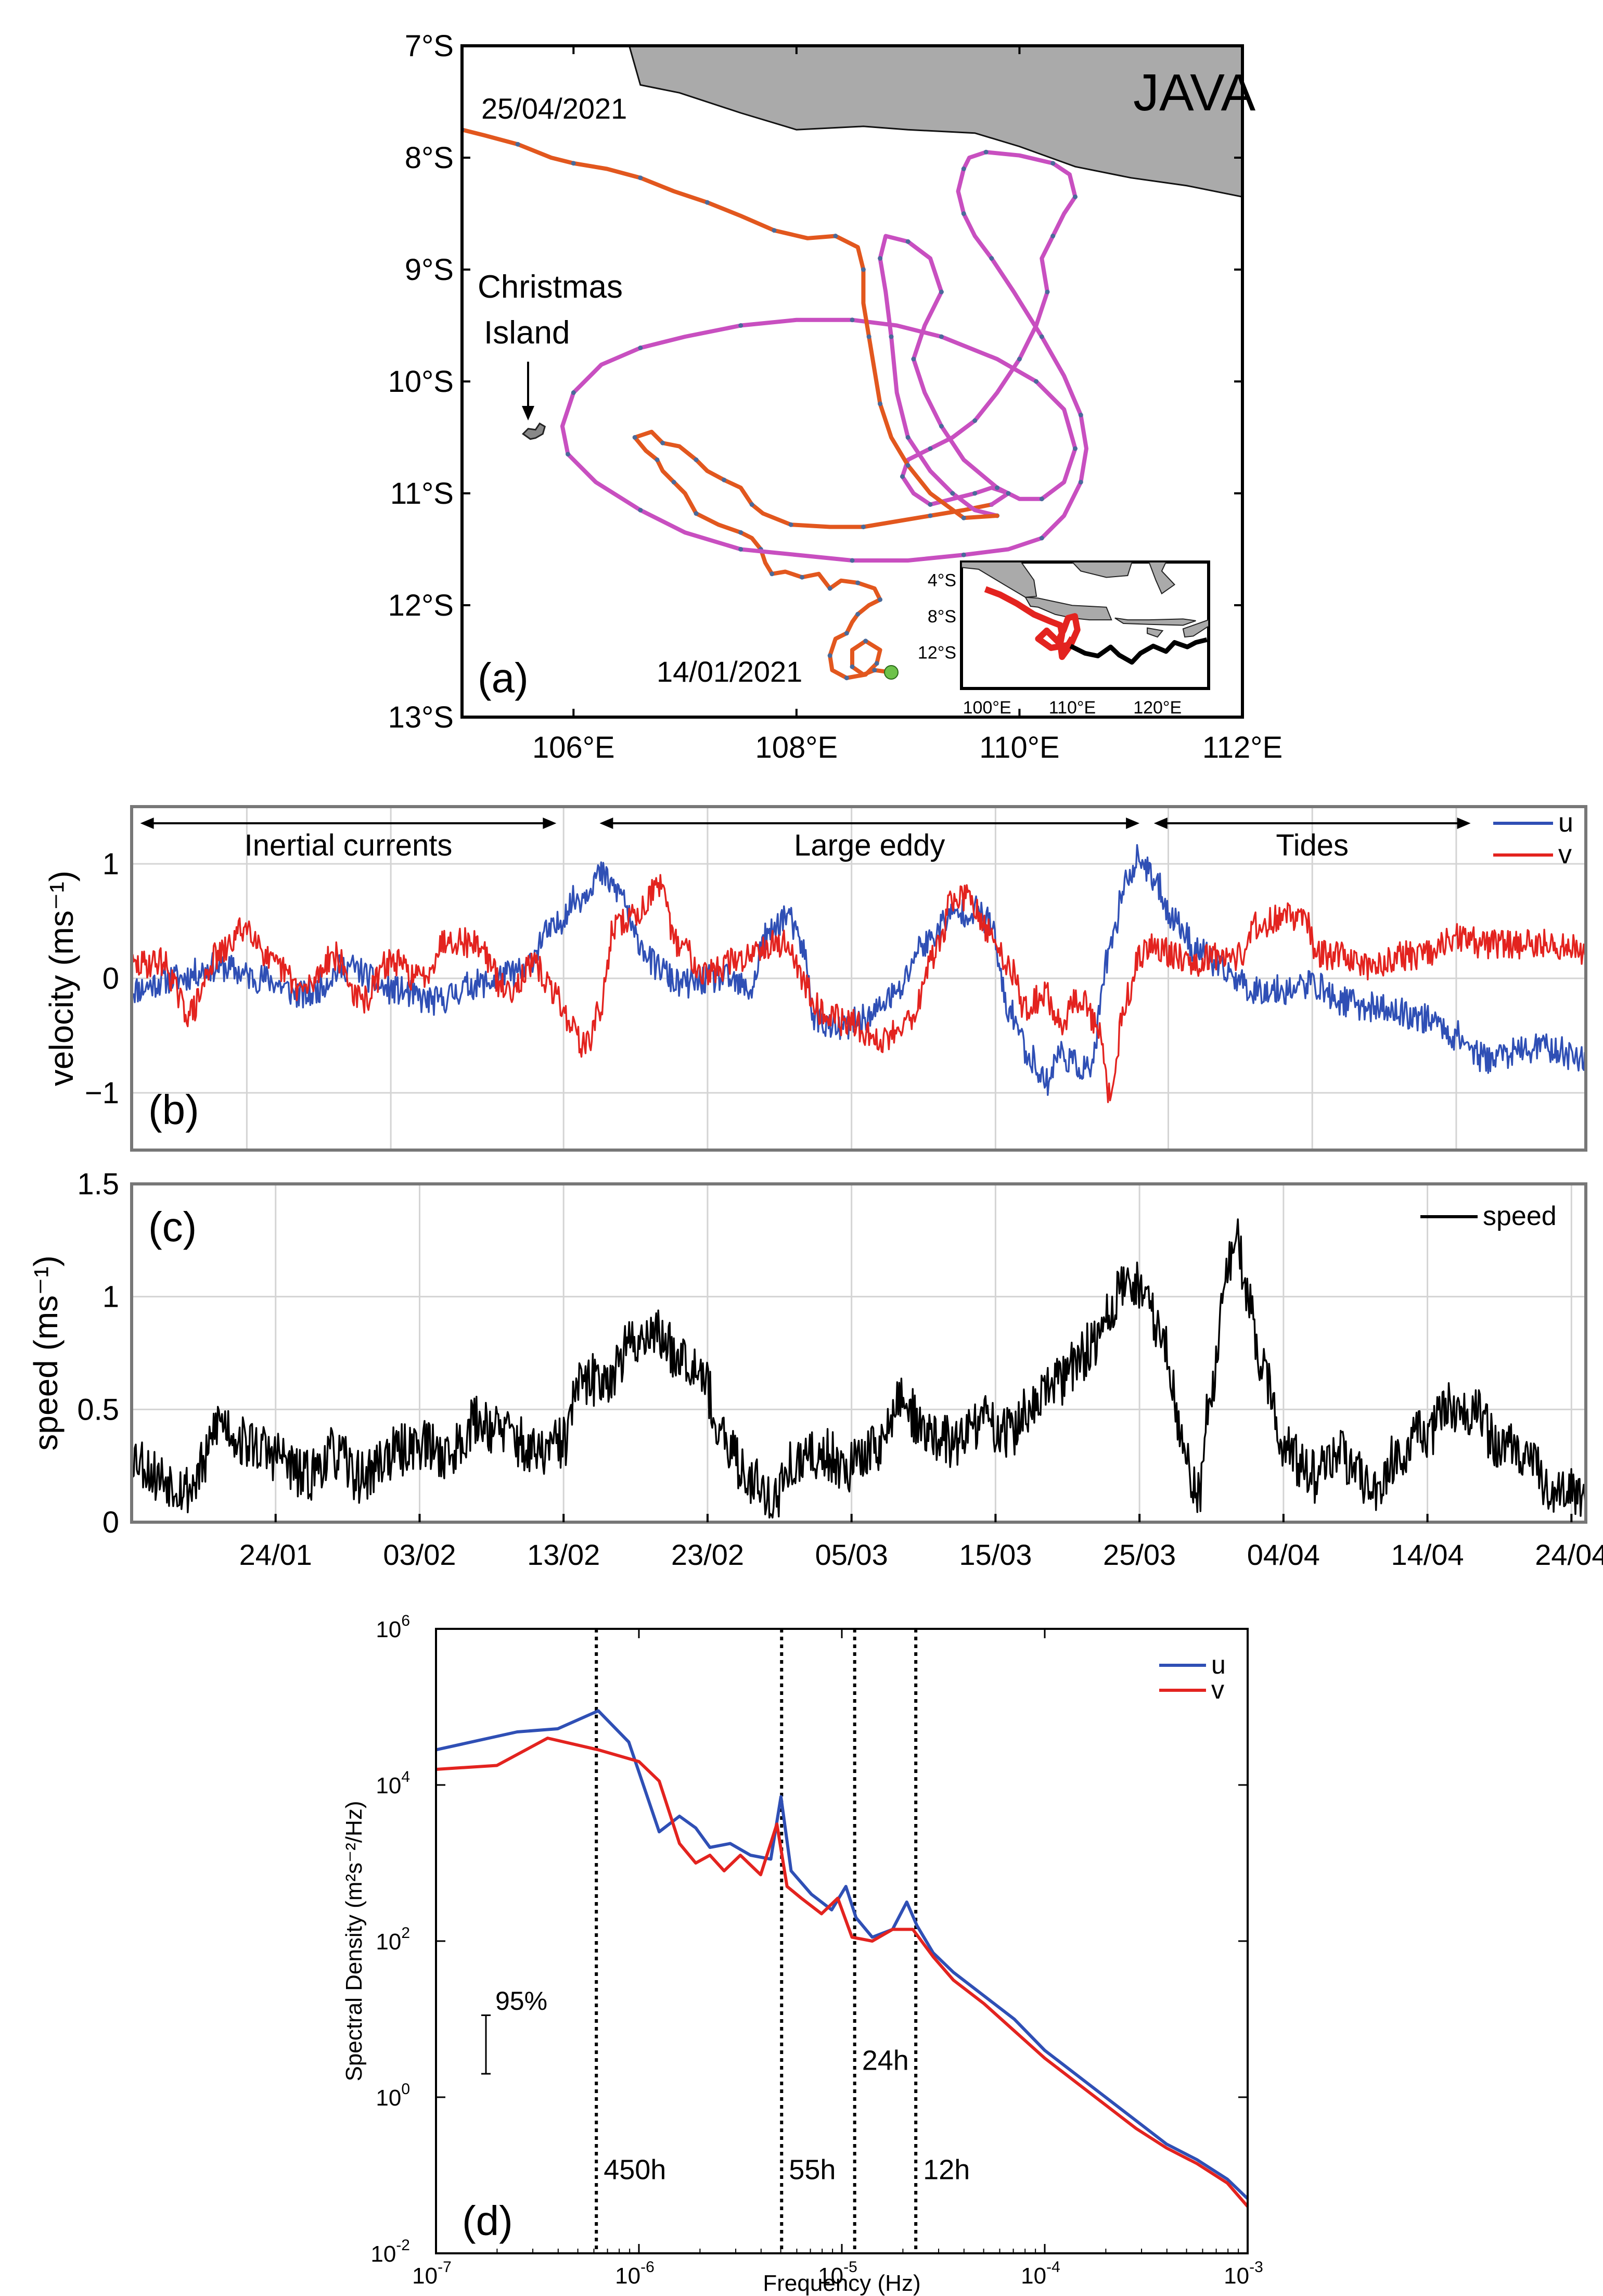 The height and width of the screenshot is (2296, 1603). Describe the element at coordinates (405, 1621) in the screenshot. I see `tick-exponent: 6` at that location.